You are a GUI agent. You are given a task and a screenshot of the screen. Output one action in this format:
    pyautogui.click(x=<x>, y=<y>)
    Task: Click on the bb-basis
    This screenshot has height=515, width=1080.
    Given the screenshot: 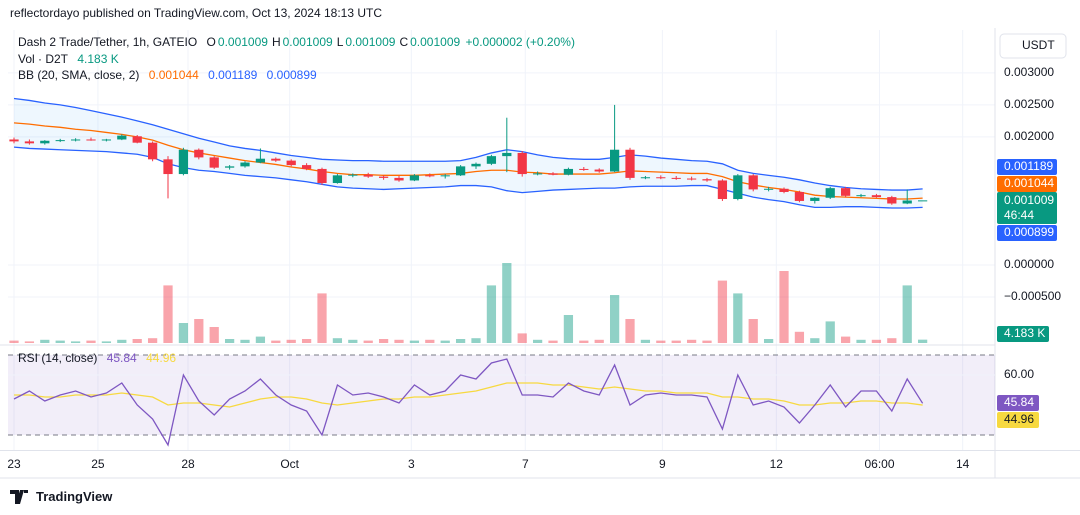 What is the action you would take?
    pyautogui.click(x=468, y=161)
    